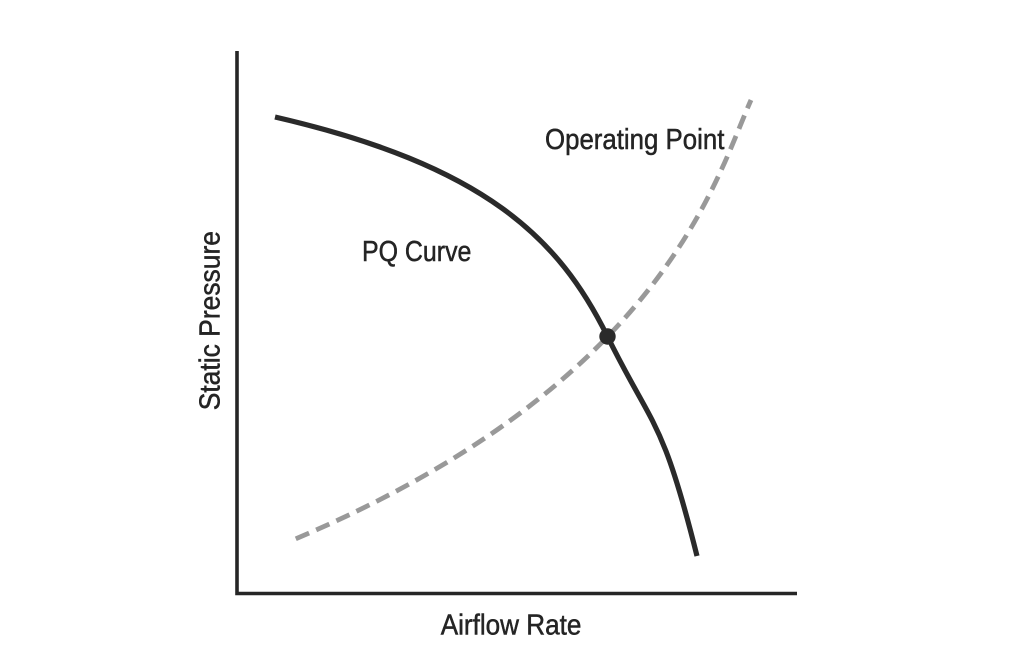  What do you see at coordinates (416, 252) in the screenshot?
I see `svg-text: PQ Curve` at bounding box center [416, 252].